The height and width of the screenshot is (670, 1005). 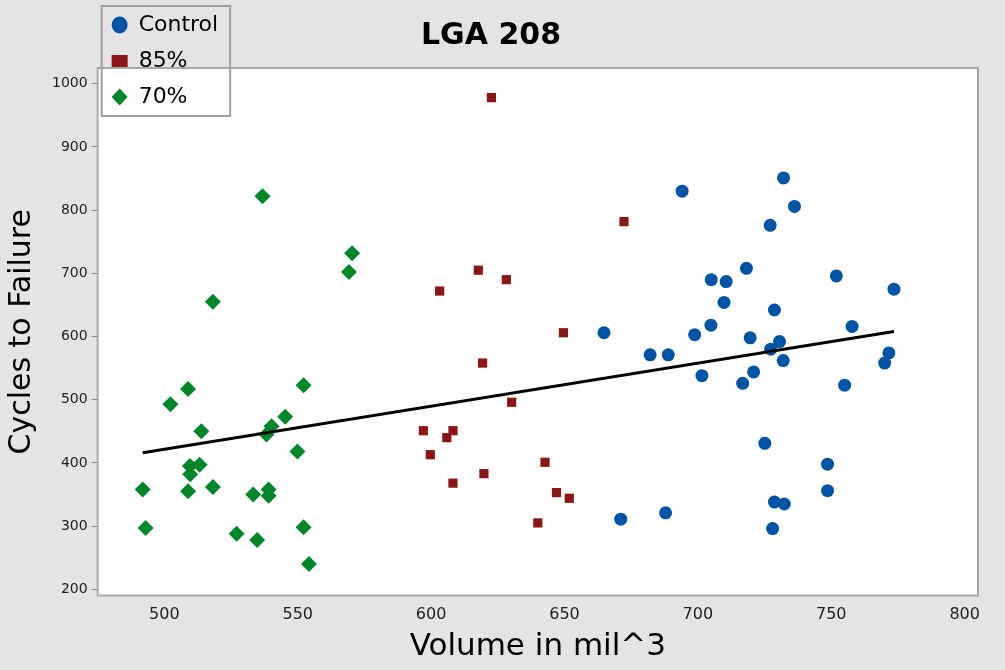 I want to click on y-tick-label: 300, so click(x=74, y=524).